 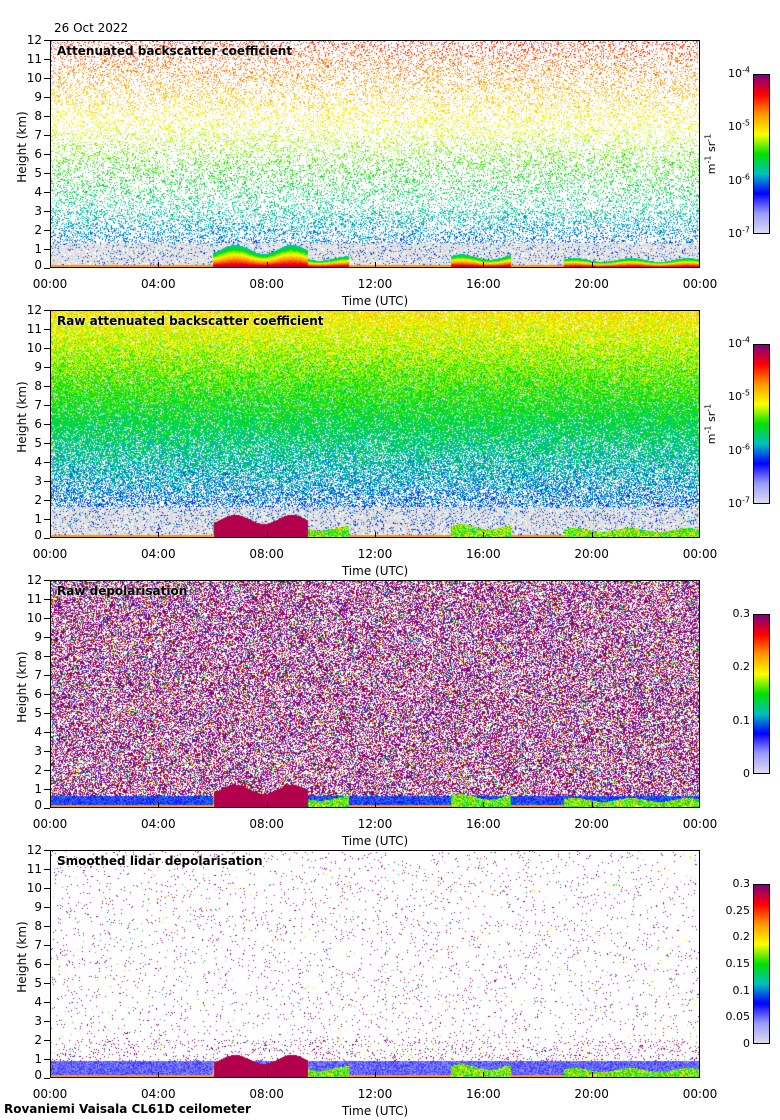 I want to click on panel-title: Attenuated backscatter coefficient, so click(x=175, y=51).